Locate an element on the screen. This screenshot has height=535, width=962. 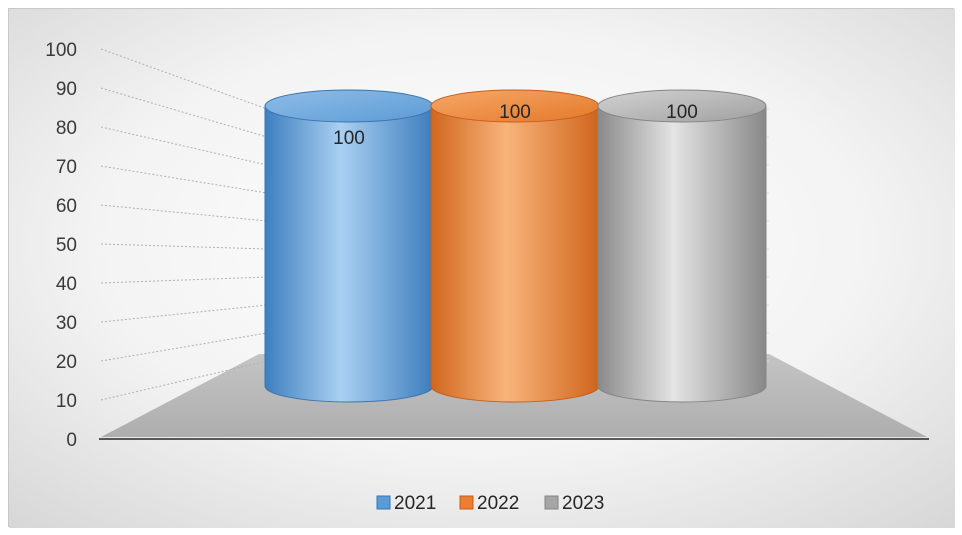
y-tick-label: 60 is located at coordinates (66, 206).